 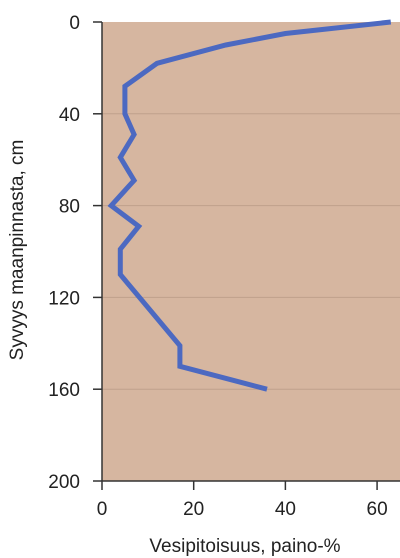 I want to click on y-tick-label: 160, so click(x=64, y=390).